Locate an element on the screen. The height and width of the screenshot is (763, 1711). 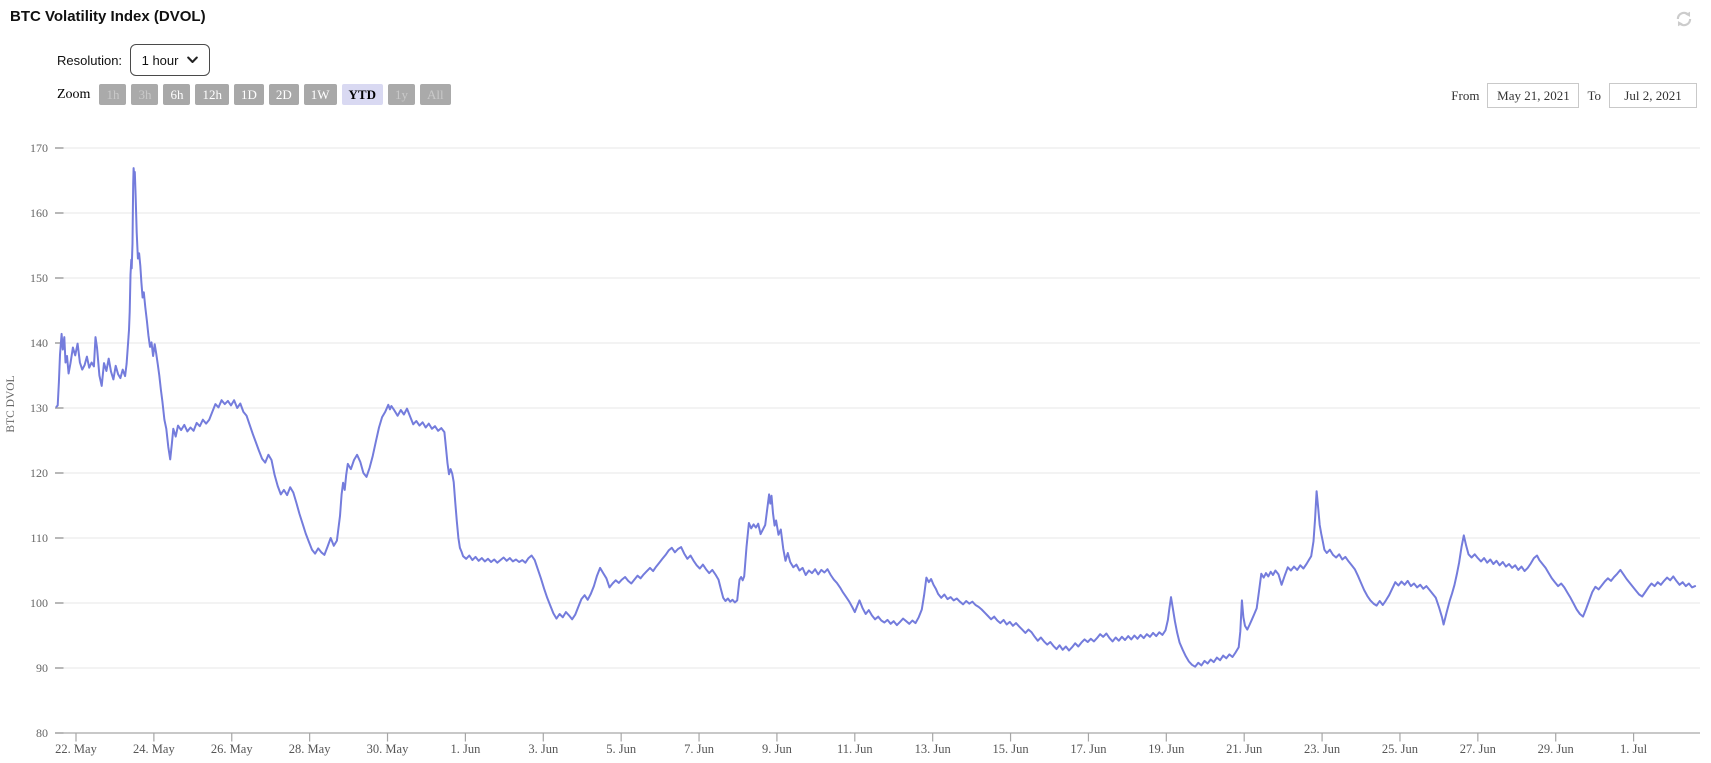
y-tick-label: 80 is located at coordinates (42, 733).